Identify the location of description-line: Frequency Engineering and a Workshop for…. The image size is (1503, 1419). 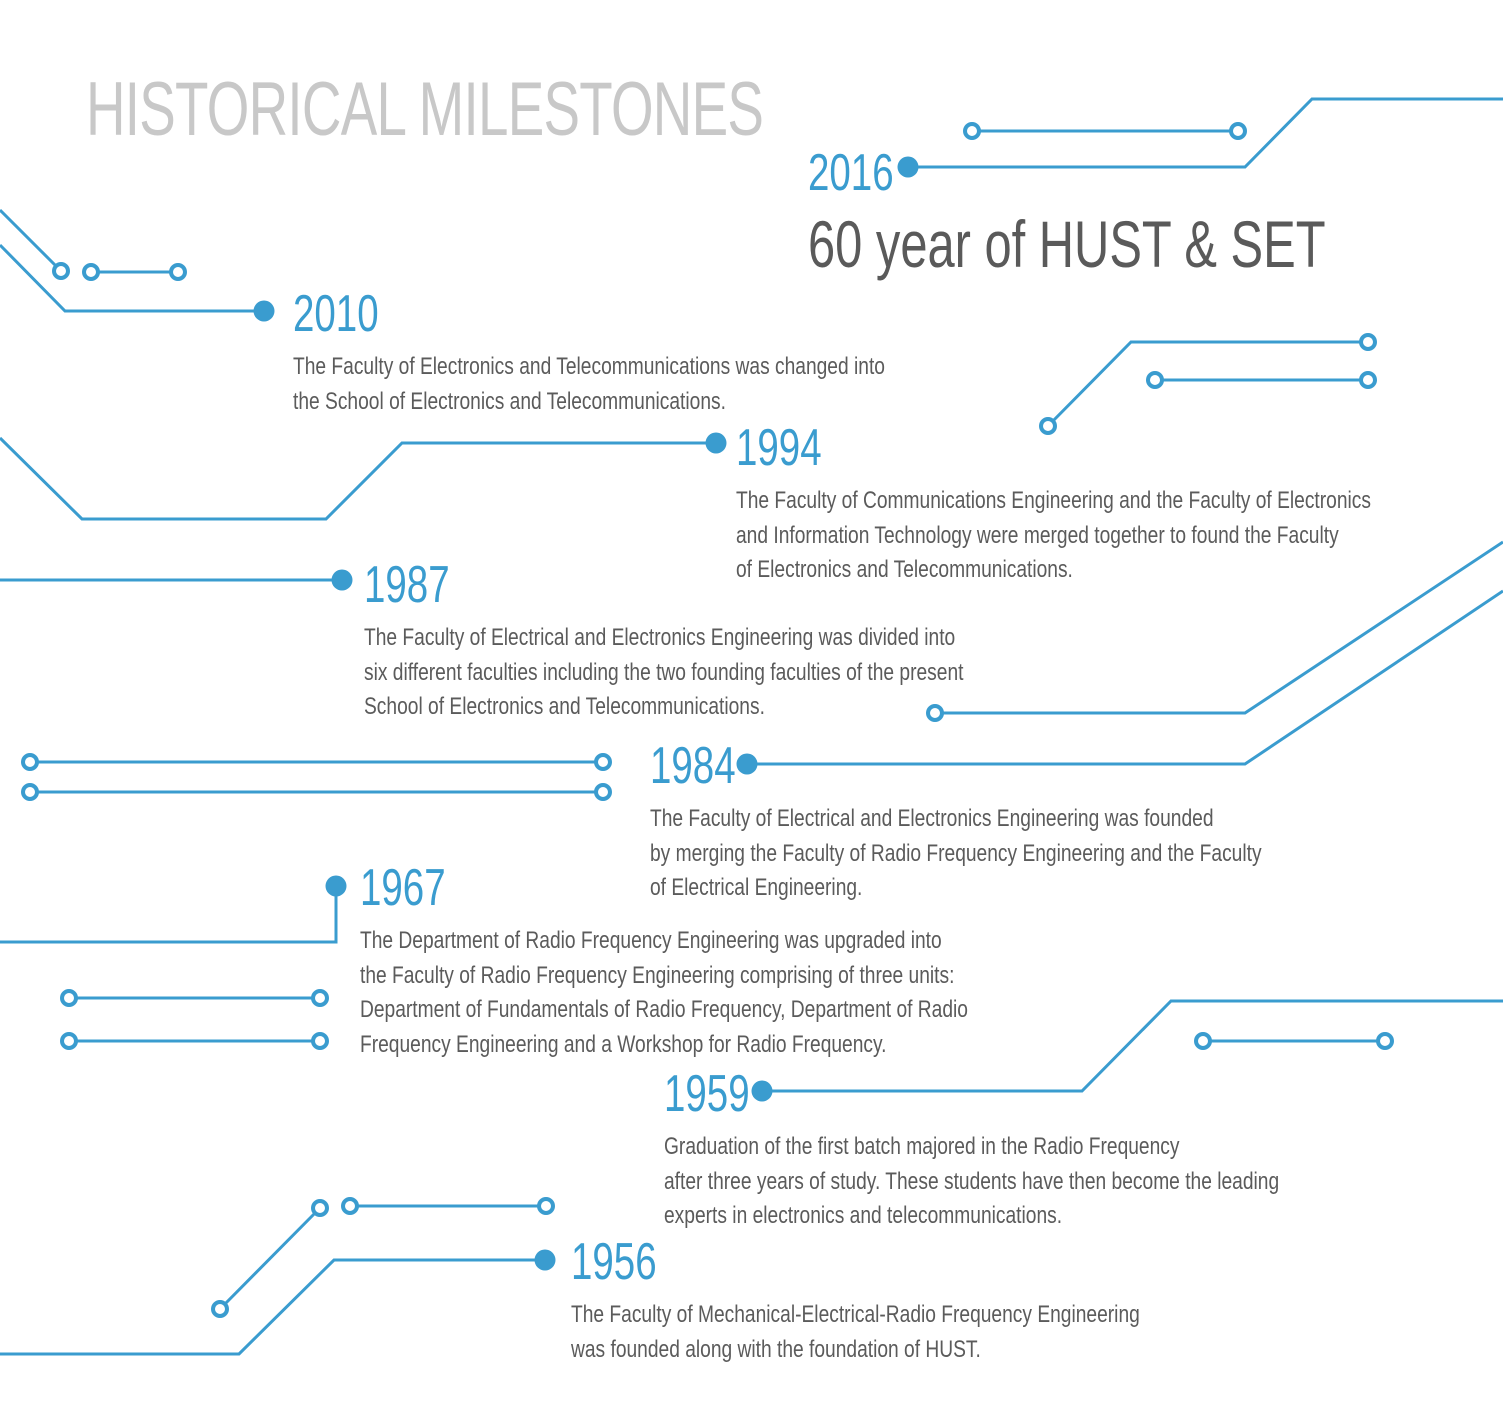
(623, 1044).